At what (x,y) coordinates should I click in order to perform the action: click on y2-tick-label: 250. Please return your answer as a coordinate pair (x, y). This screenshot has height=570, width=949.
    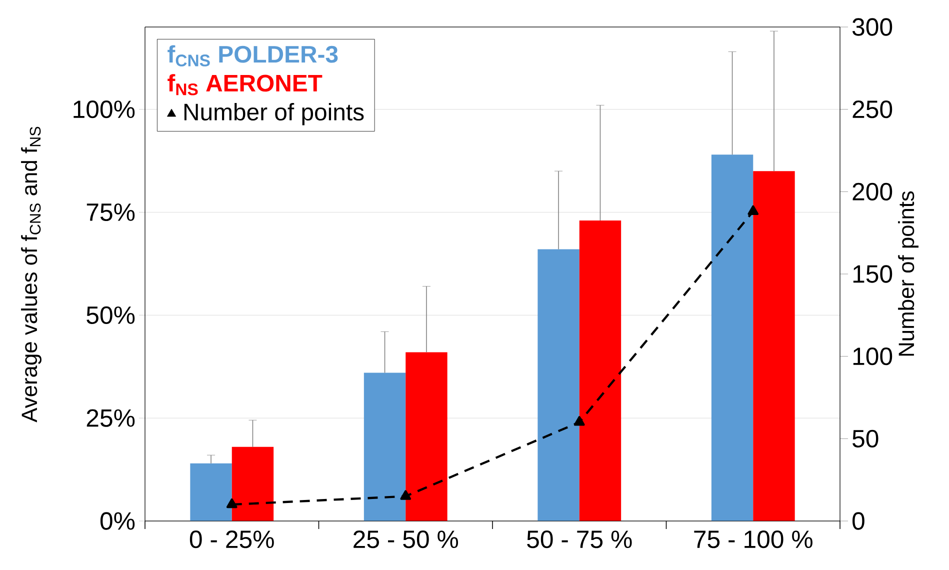
    Looking at the image, I should click on (872, 109).